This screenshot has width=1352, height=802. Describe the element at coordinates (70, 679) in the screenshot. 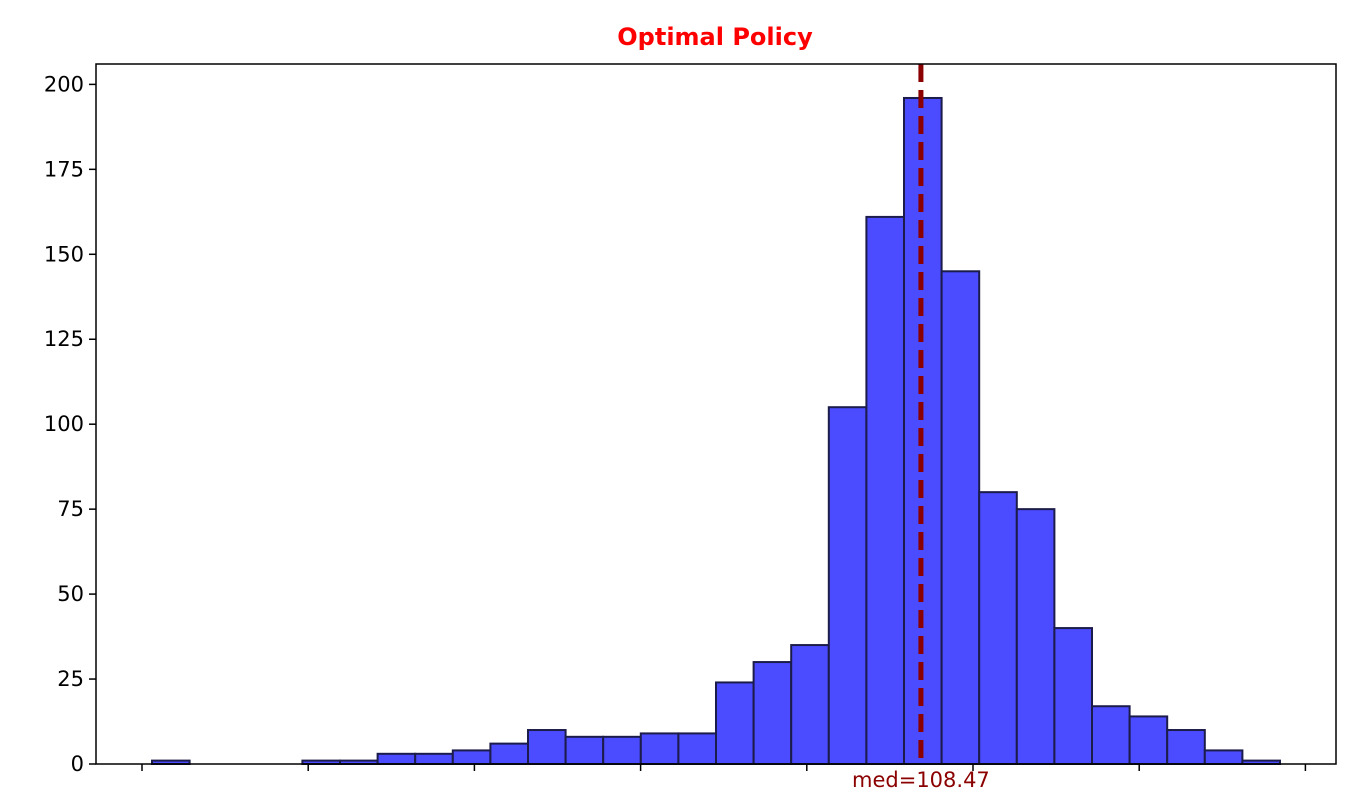

I see `y-tick-label: 25` at that location.